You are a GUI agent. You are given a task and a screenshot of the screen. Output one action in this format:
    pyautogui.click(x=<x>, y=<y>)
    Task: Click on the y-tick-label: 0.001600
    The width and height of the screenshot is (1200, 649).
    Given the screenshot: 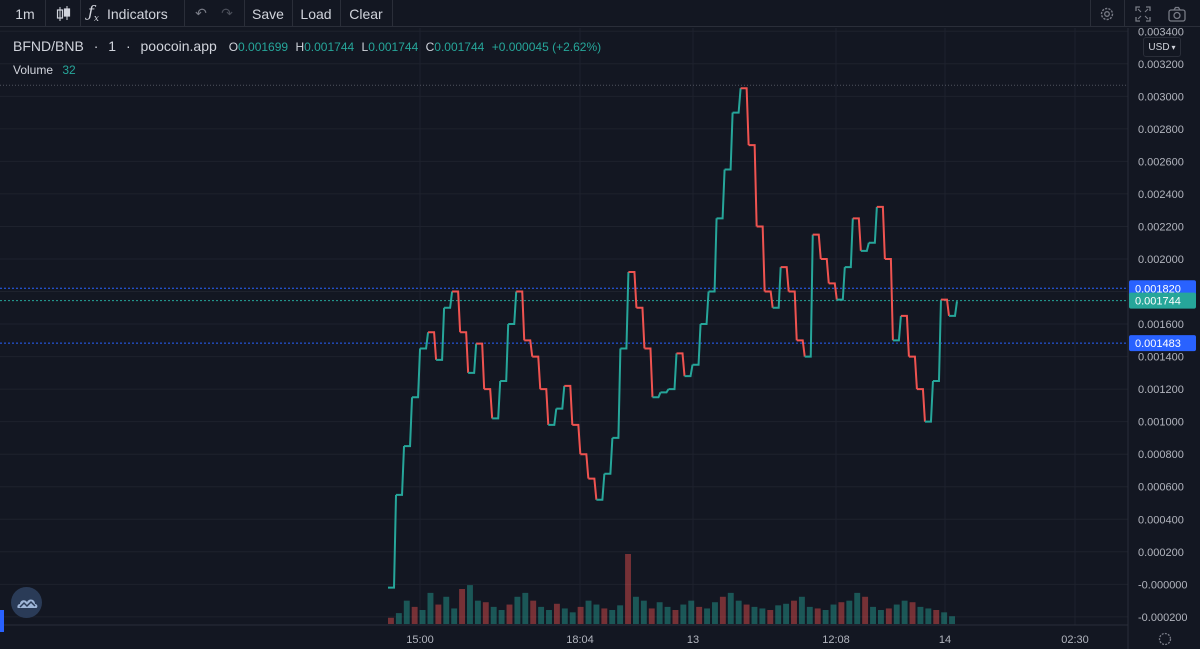 What is the action you would take?
    pyautogui.click(x=1161, y=325)
    